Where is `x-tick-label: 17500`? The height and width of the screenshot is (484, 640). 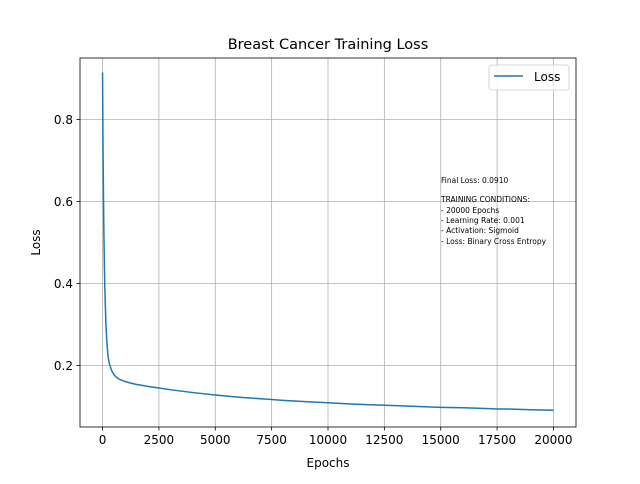
x-tick-label: 17500 is located at coordinates (497, 440).